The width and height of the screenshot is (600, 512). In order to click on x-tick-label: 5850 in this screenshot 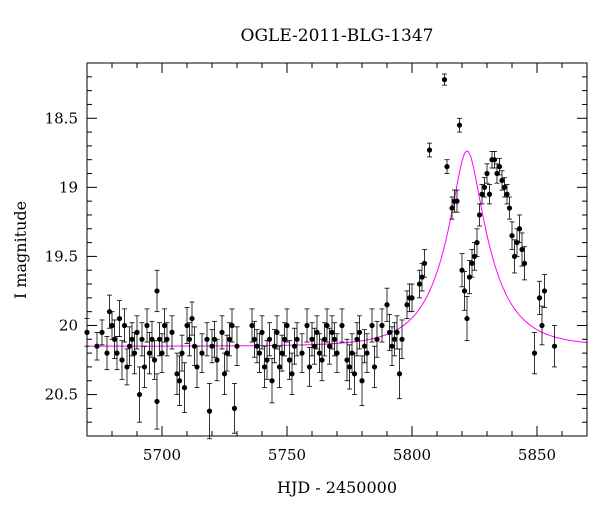, I will do `click(537, 455)`.